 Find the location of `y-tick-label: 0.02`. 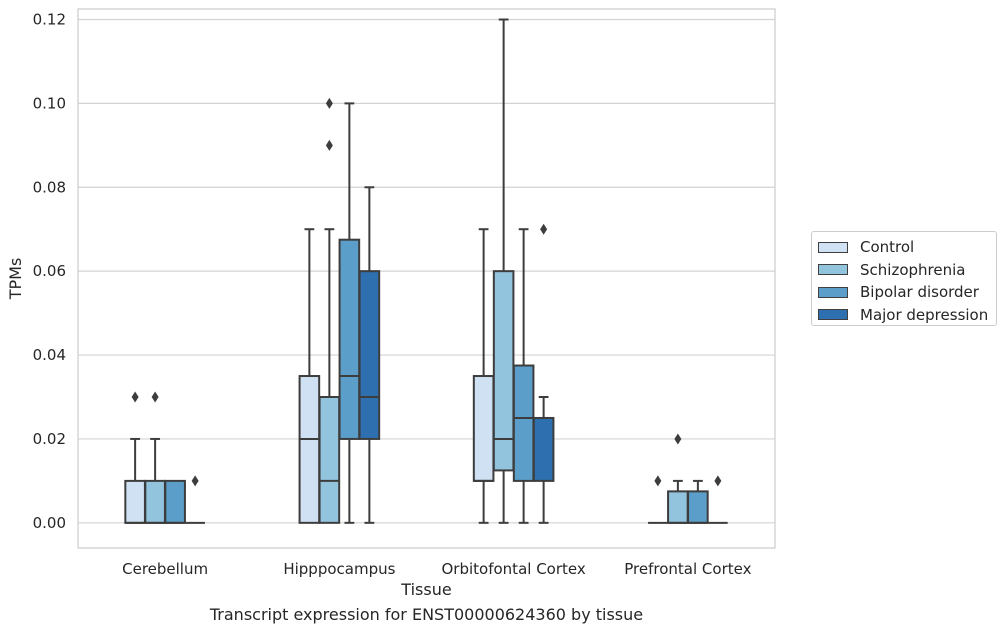

y-tick-label: 0.02 is located at coordinates (49, 439).